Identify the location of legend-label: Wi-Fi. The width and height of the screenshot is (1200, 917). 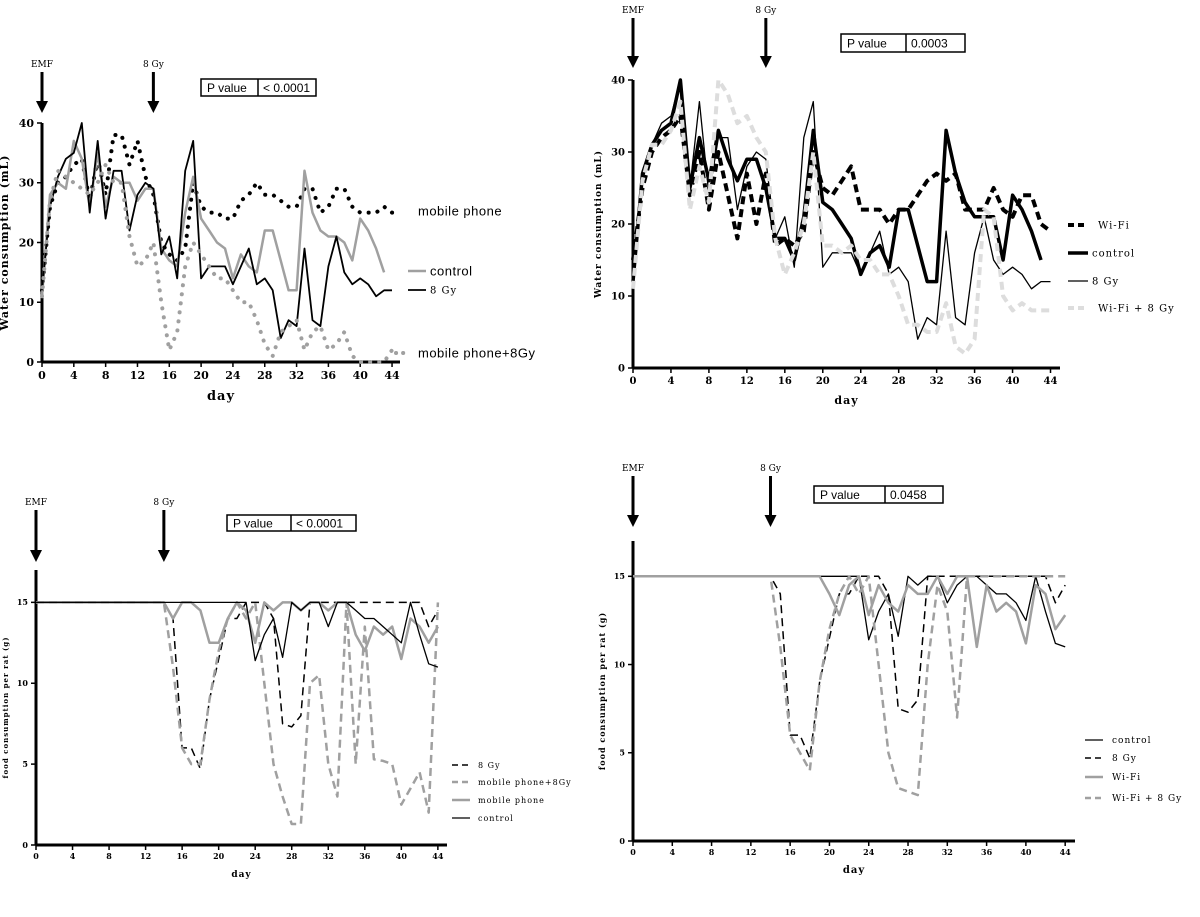
(1114, 226).